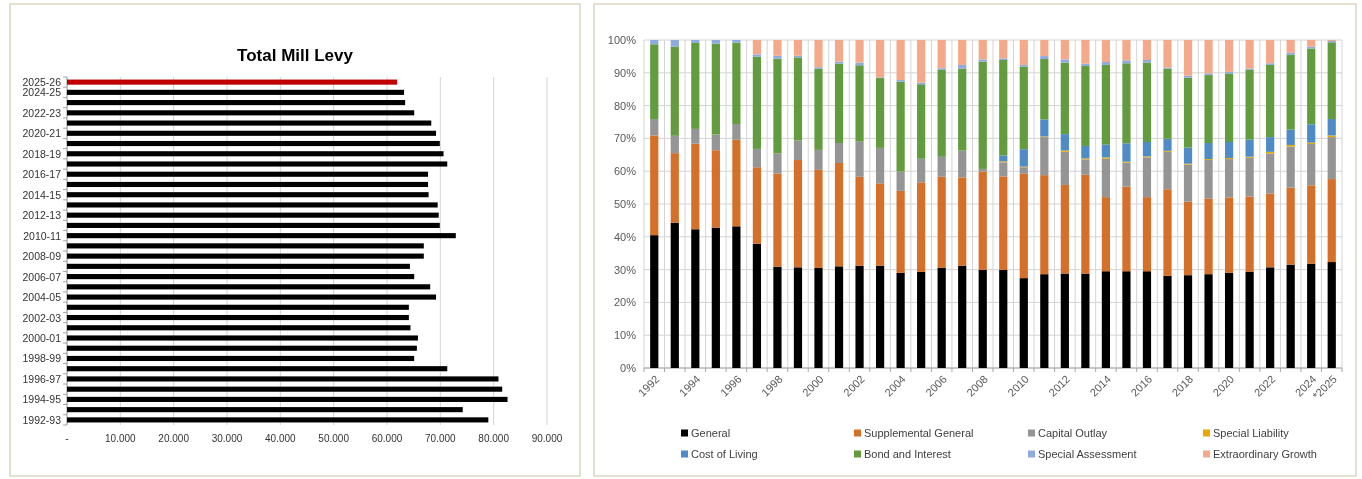 The width and height of the screenshot is (1362, 479). What do you see at coordinates (907, 454) in the screenshot?
I see `legend-label: Bond and Interest` at bounding box center [907, 454].